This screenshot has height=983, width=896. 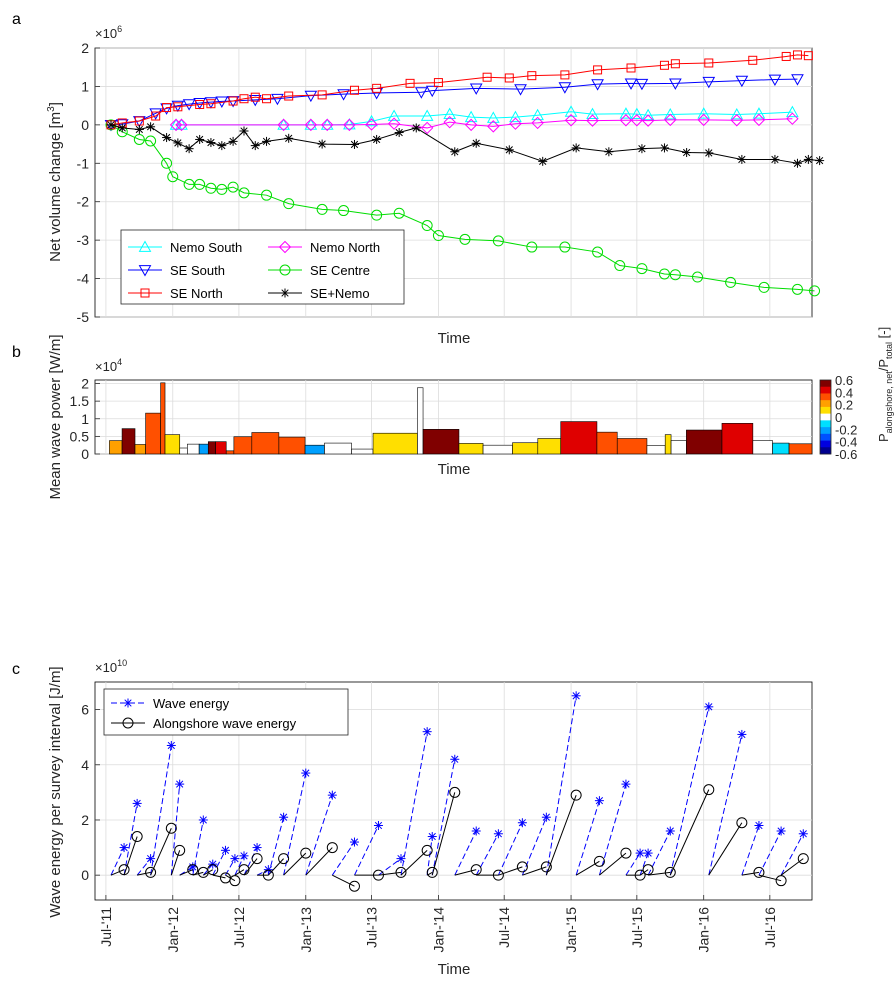 I want to click on x-tick-label: Jul-'15, so click(x=637, y=927).